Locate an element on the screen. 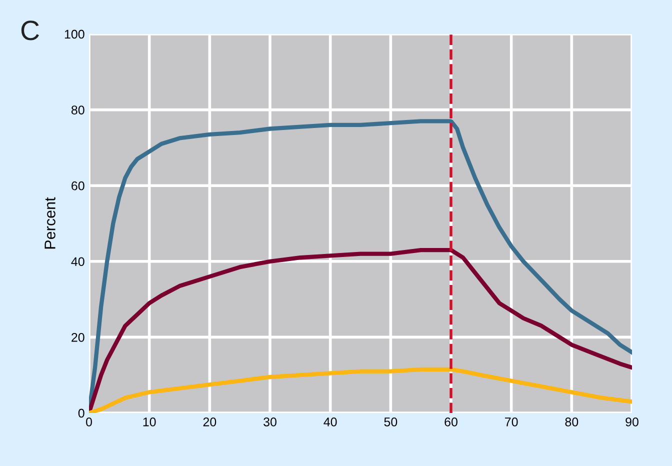 The image size is (672, 466). x-tick-label: 90 is located at coordinates (632, 421).